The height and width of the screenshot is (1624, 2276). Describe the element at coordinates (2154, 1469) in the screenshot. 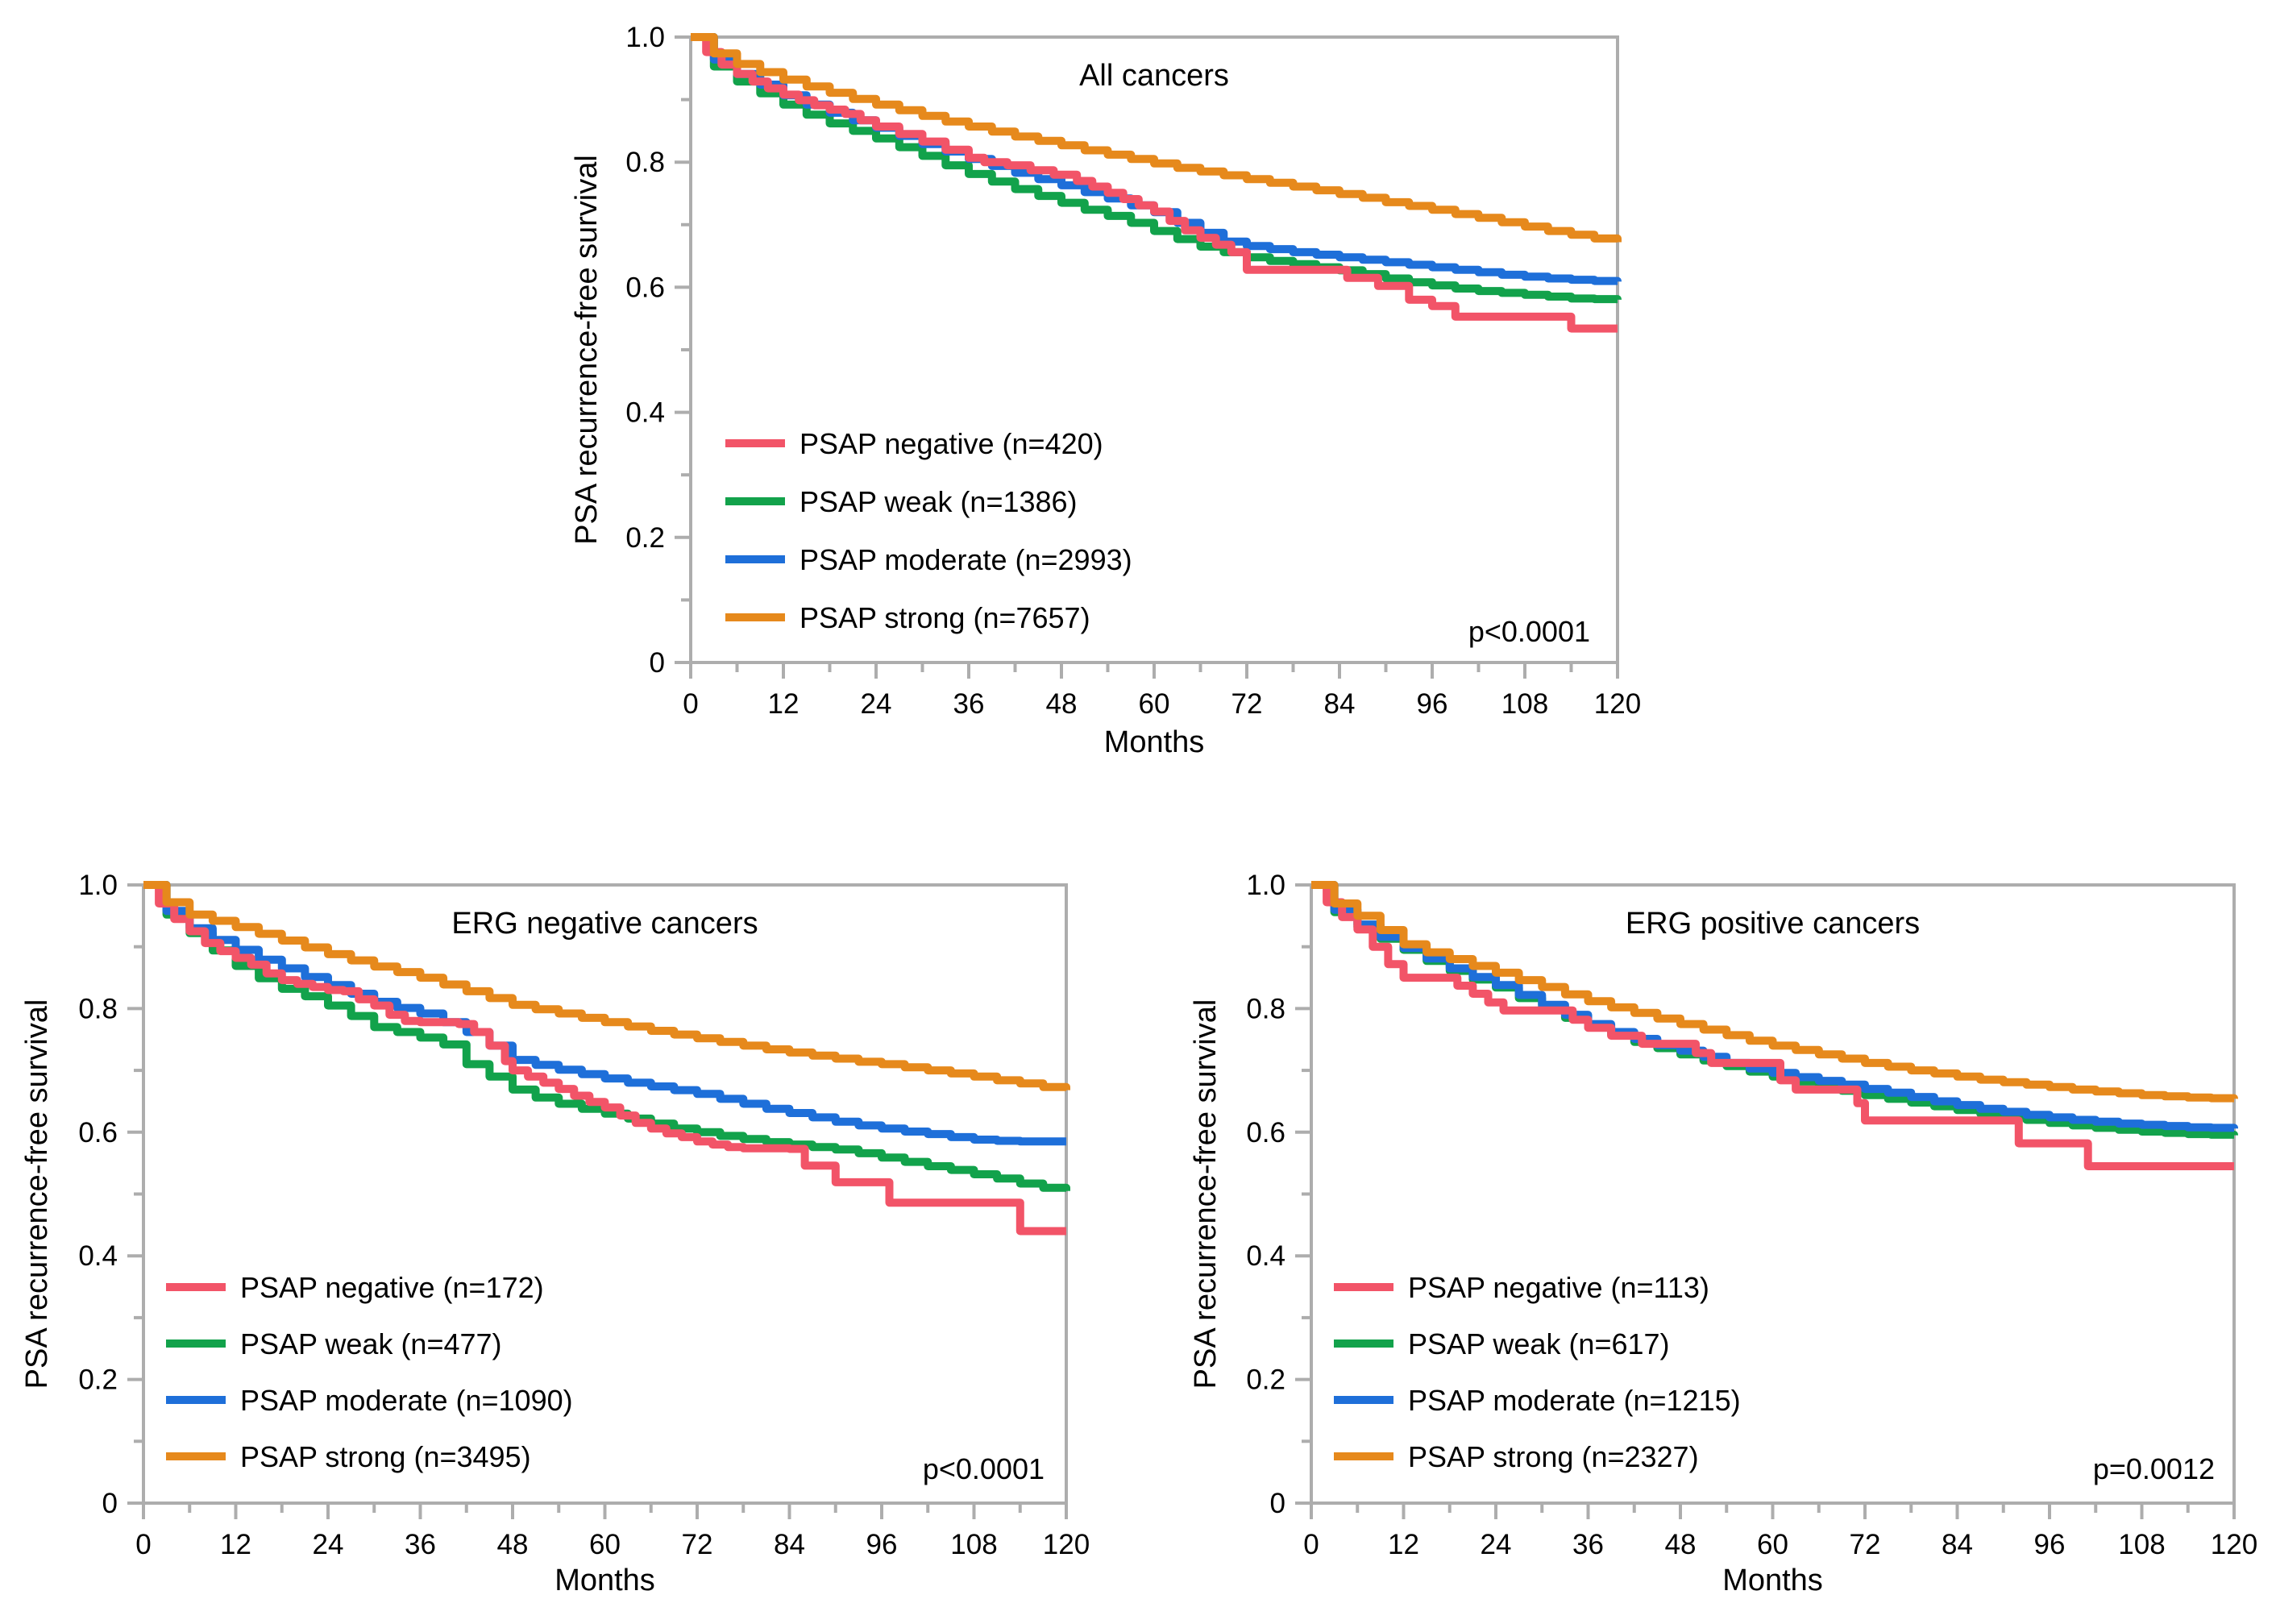

I see `p-value: p=0.0012` at that location.